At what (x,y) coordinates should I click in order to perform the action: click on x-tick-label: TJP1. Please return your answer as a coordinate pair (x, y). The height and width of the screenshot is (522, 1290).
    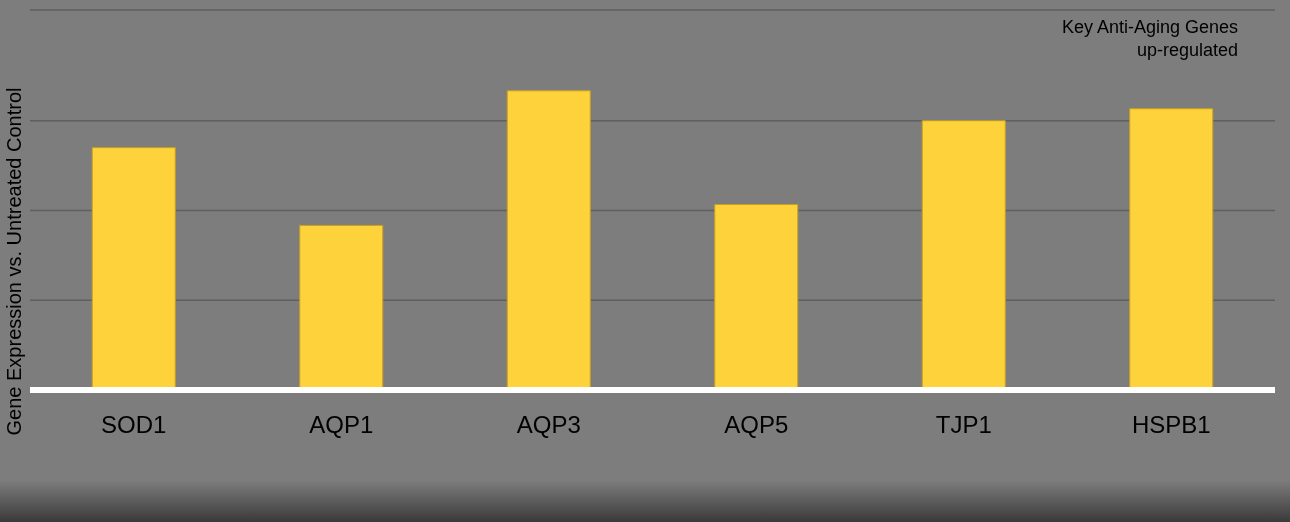
    Looking at the image, I should click on (963, 425).